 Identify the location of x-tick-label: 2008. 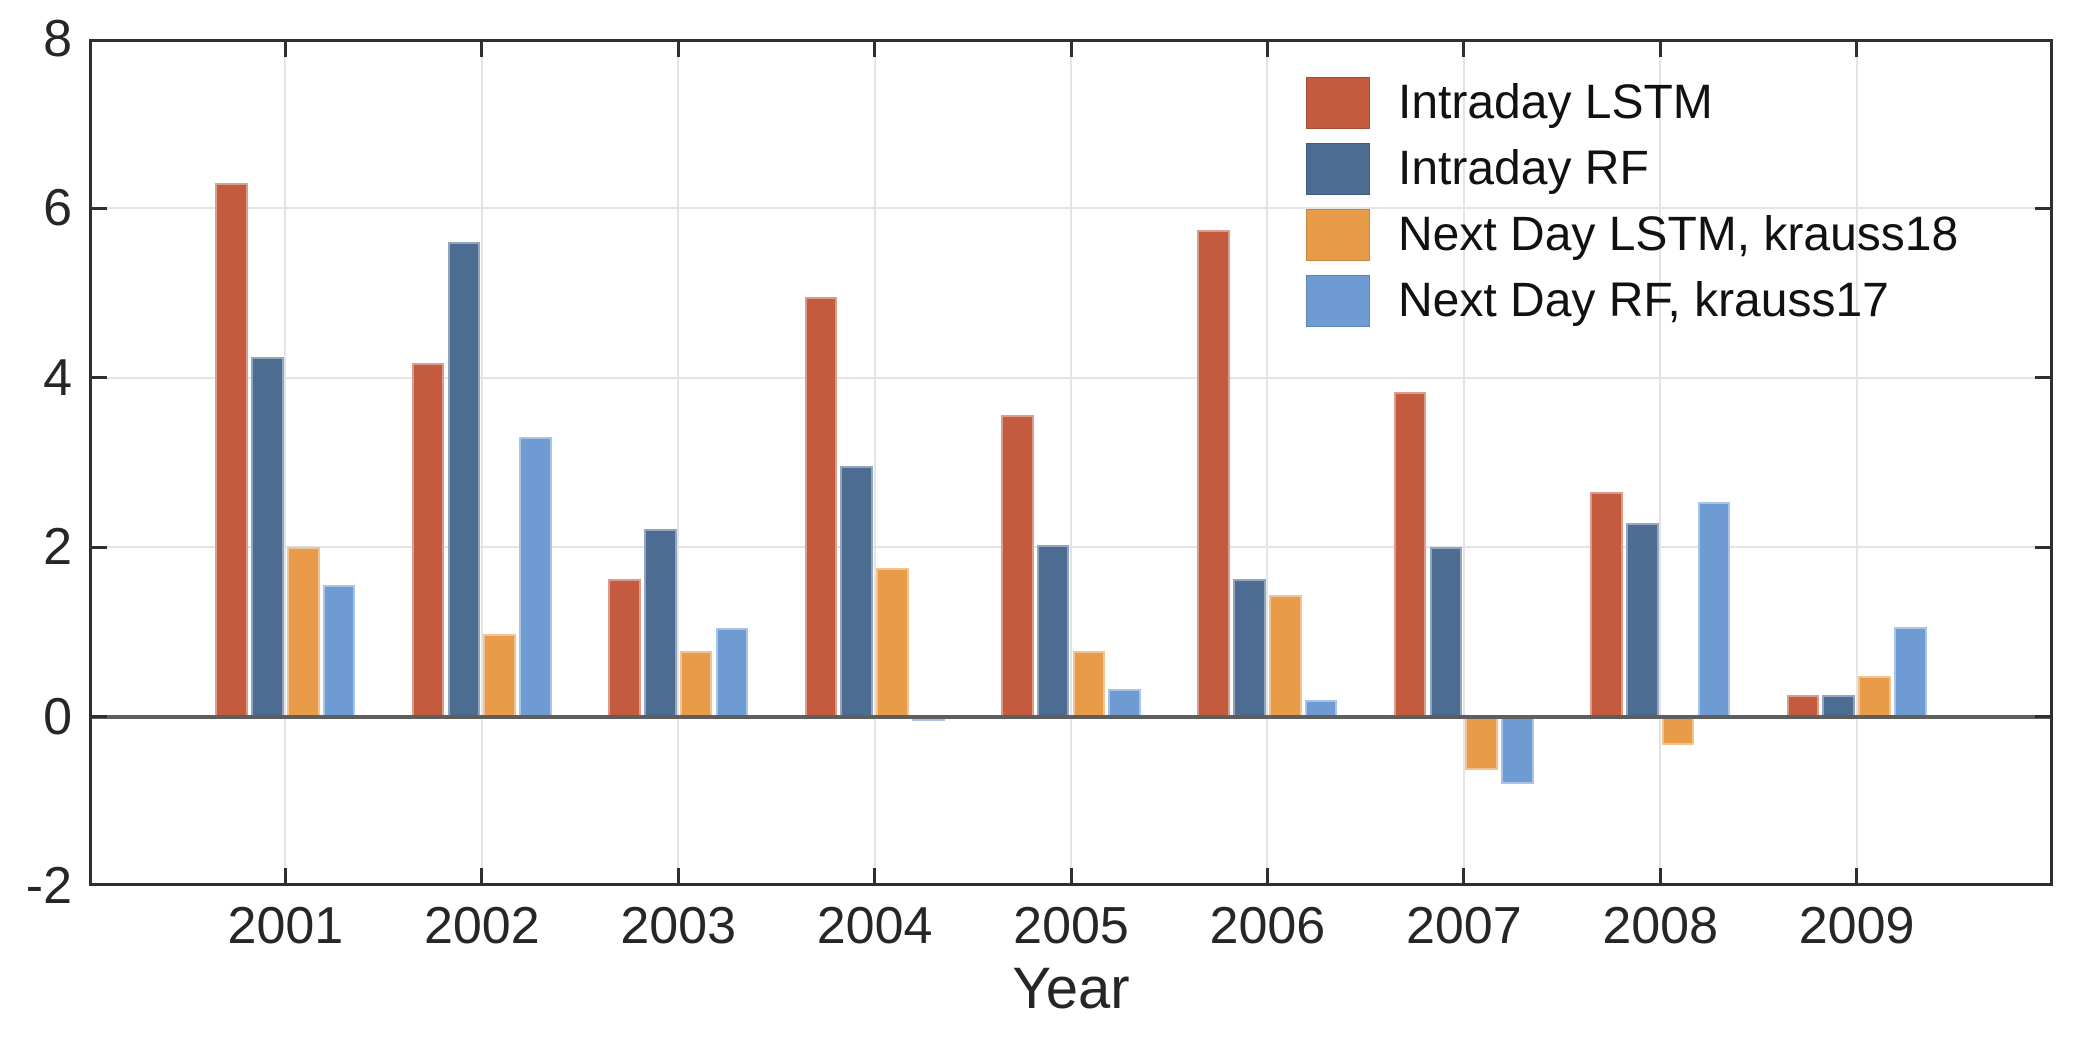
(1660, 926).